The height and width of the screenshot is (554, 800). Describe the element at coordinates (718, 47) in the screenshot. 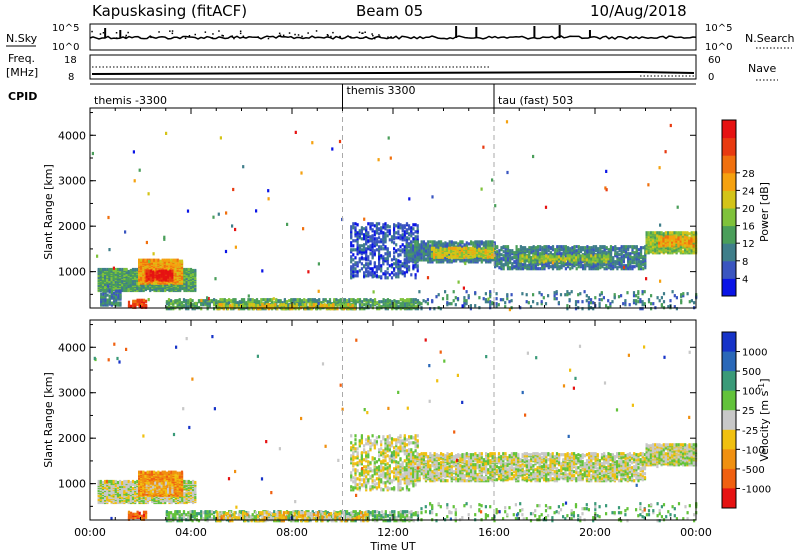

I see `noise-right-tick-bottom: 10^0` at that location.